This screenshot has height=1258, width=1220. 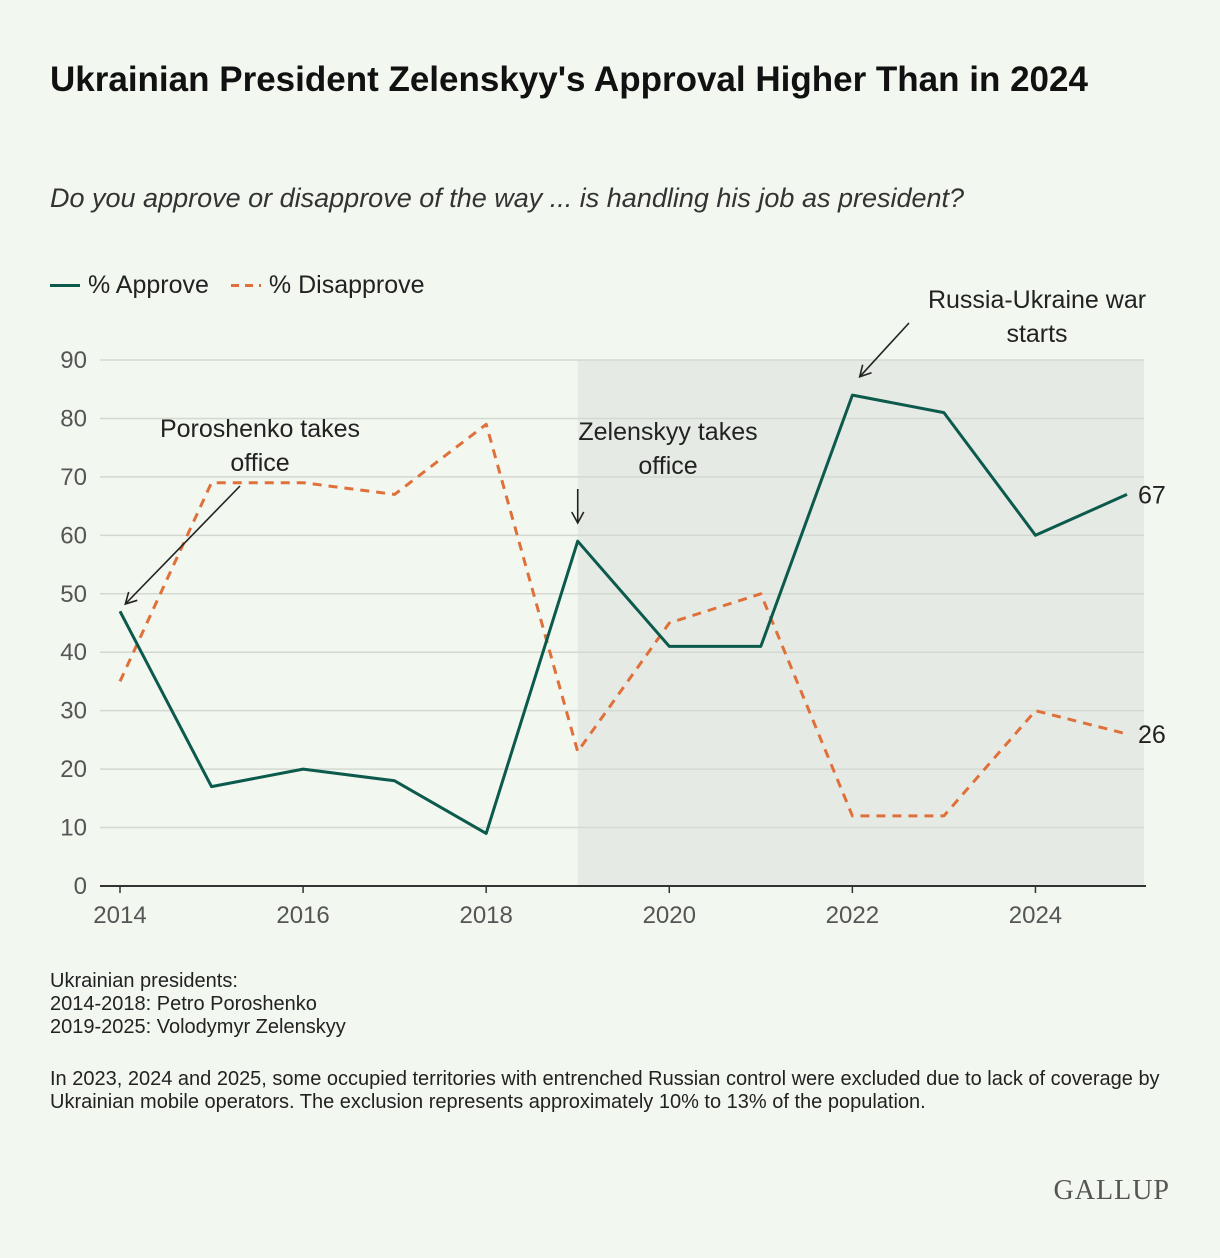 What do you see at coordinates (73, 418) in the screenshot?
I see `y-tick-label: 80` at bounding box center [73, 418].